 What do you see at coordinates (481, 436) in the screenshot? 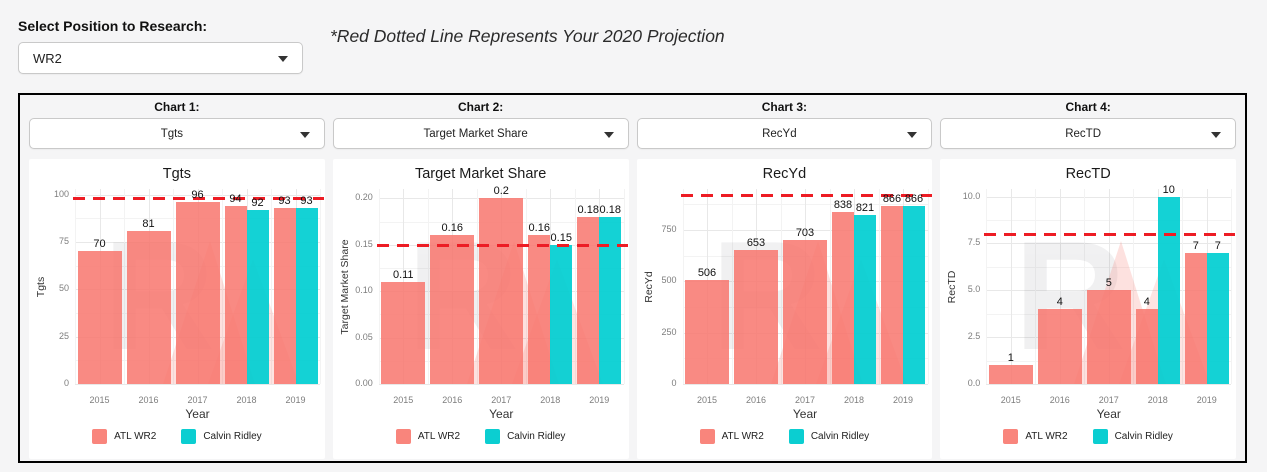
I see `chart-legend: ATL WR2 Calvin Ridley` at bounding box center [481, 436].